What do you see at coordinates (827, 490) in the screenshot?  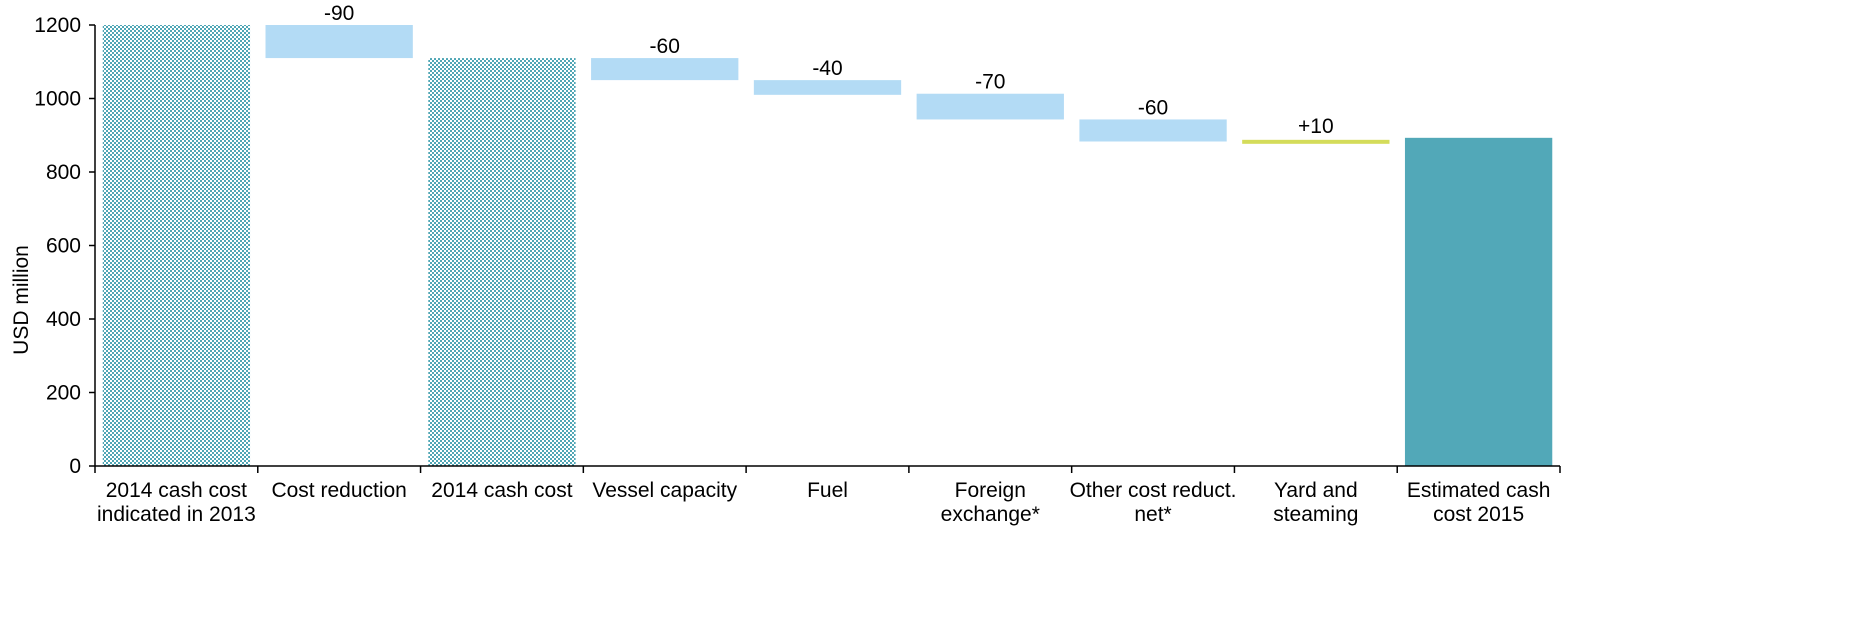 I see `category-label-5: Fuel` at bounding box center [827, 490].